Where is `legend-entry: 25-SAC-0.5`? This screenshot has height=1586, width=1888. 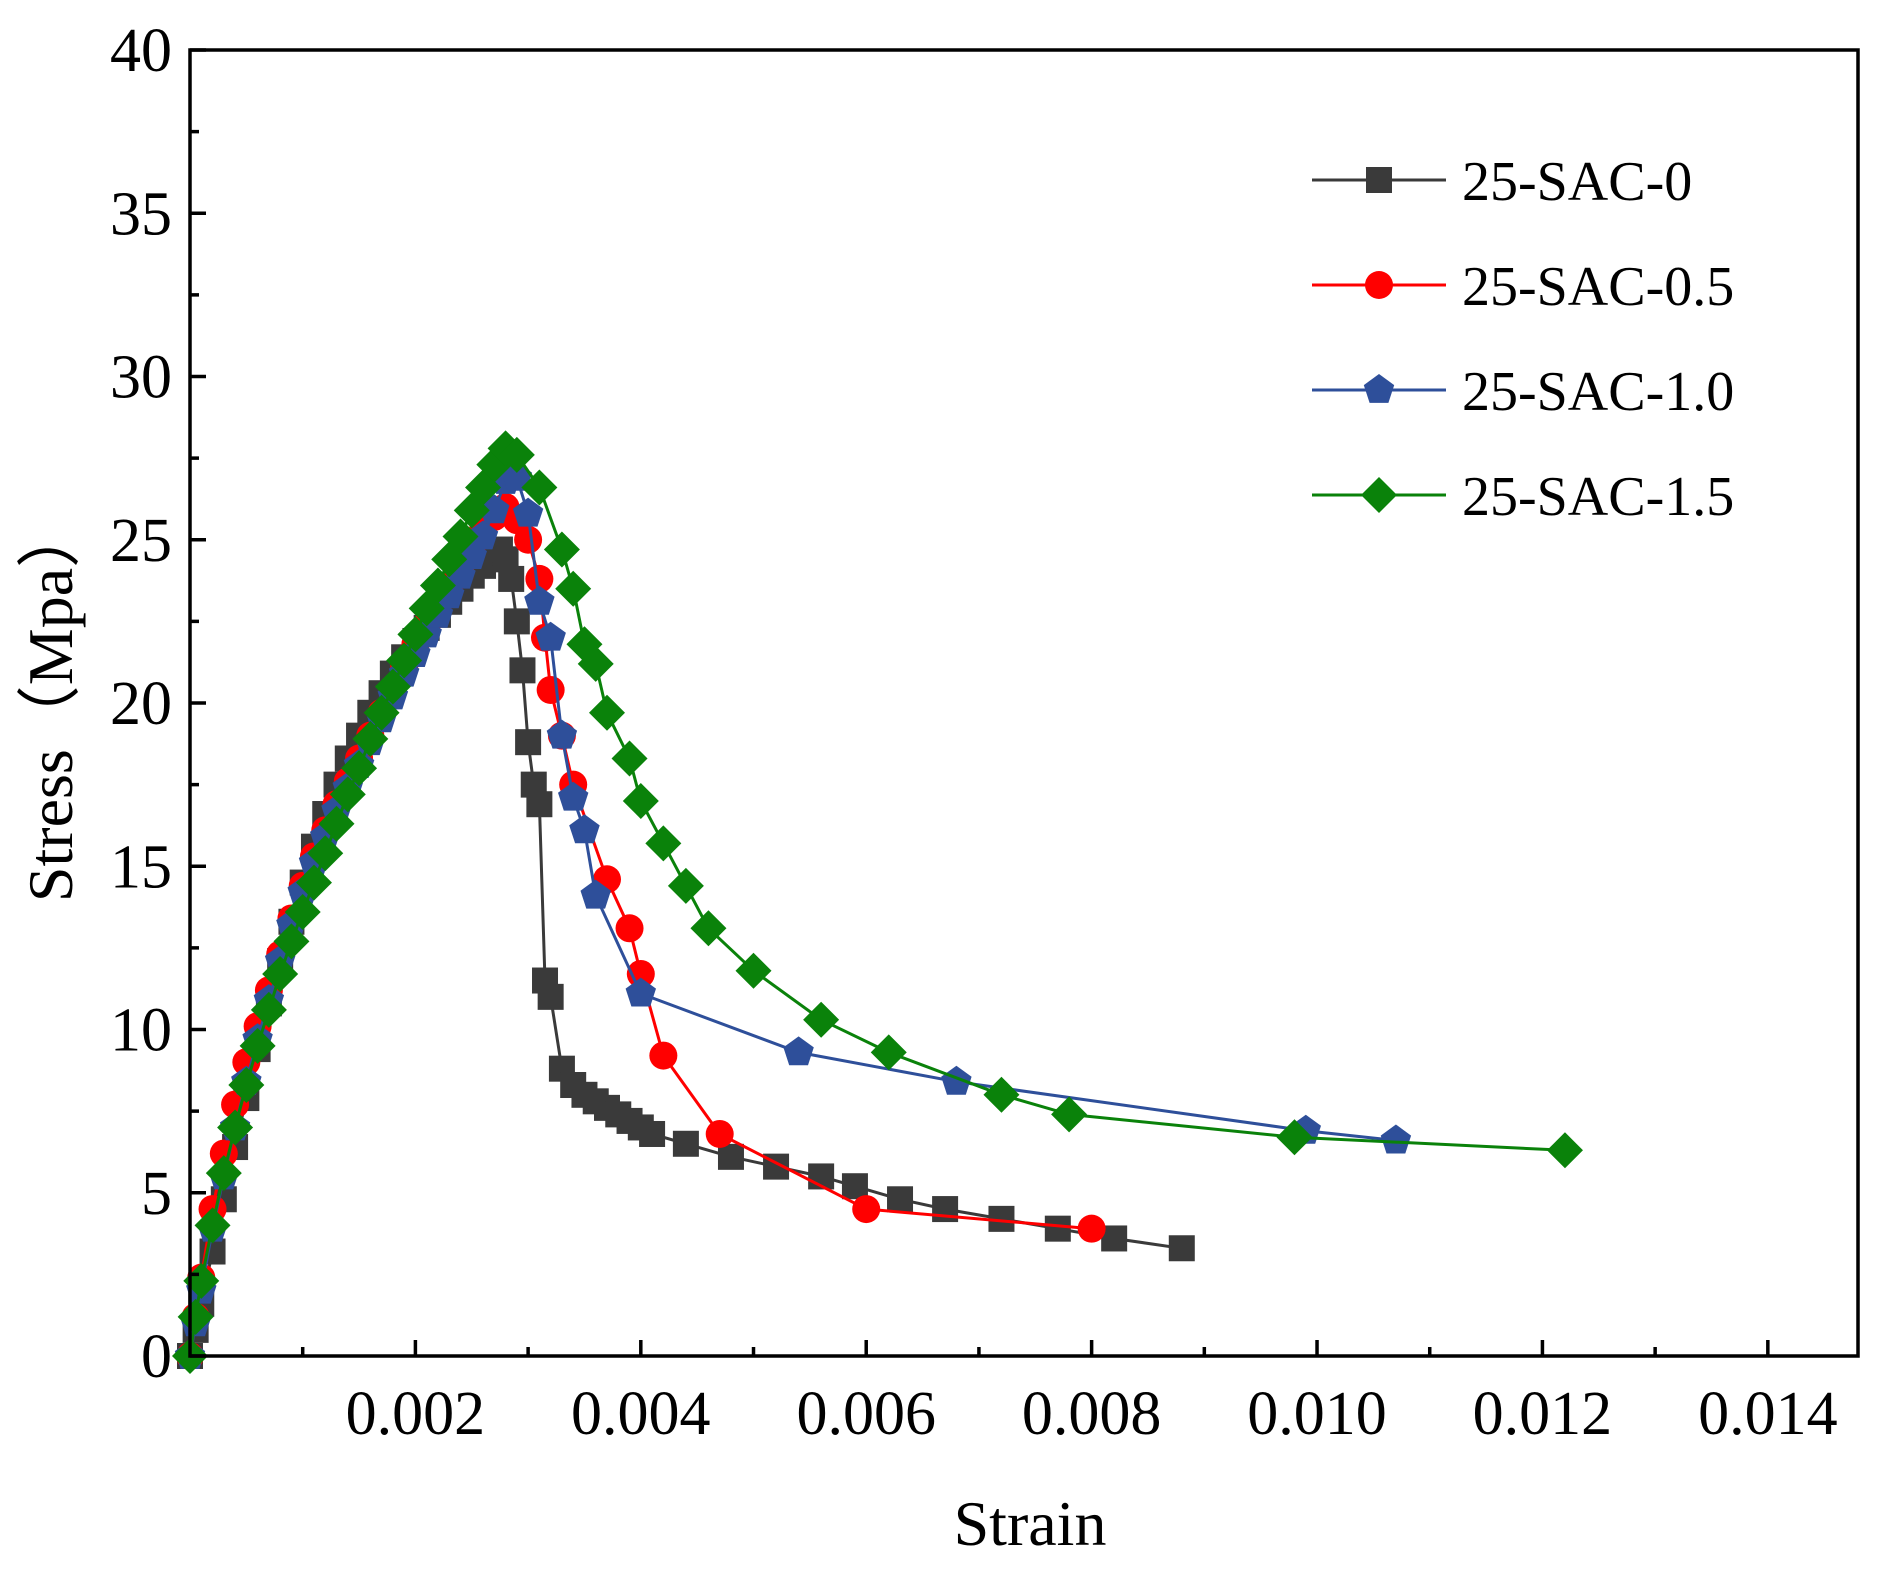
legend-entry: 25-SAC-0.5 is located at coordinates (1523, 287).